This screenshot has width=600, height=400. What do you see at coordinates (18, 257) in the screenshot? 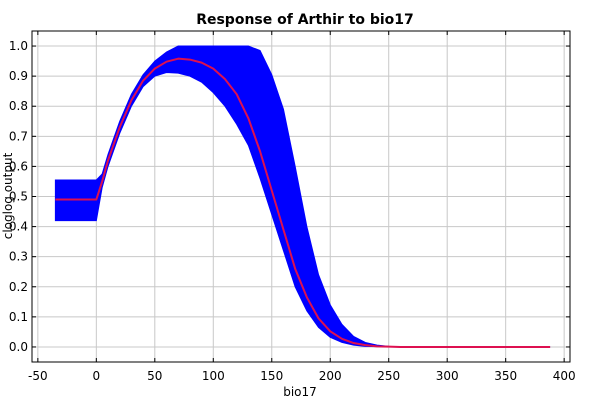
I see `y-tick-label: 0.3` at bounding box center [18, 257].